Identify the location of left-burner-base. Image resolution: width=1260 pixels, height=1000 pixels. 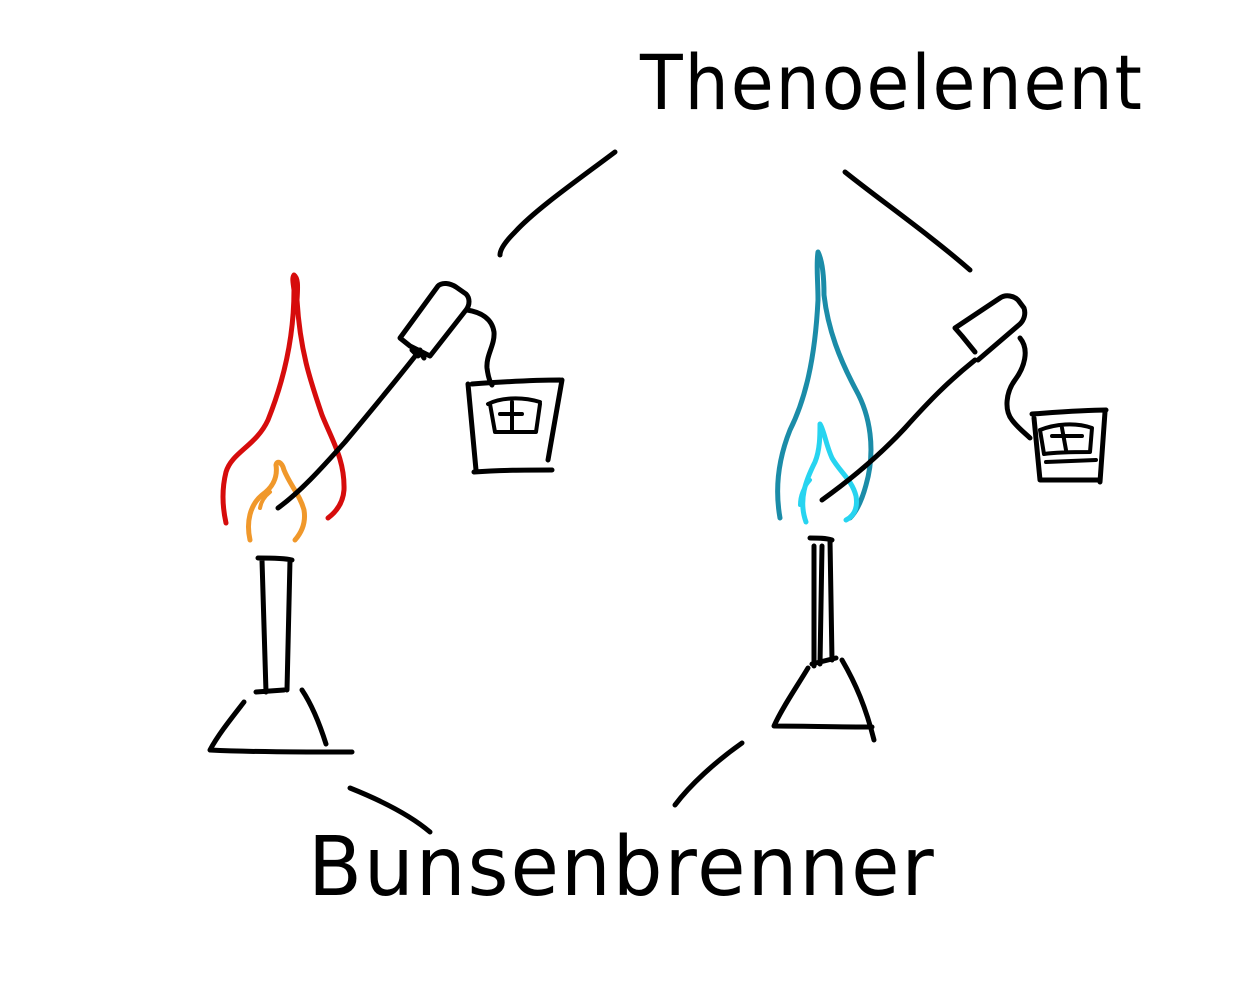
(281, 721).